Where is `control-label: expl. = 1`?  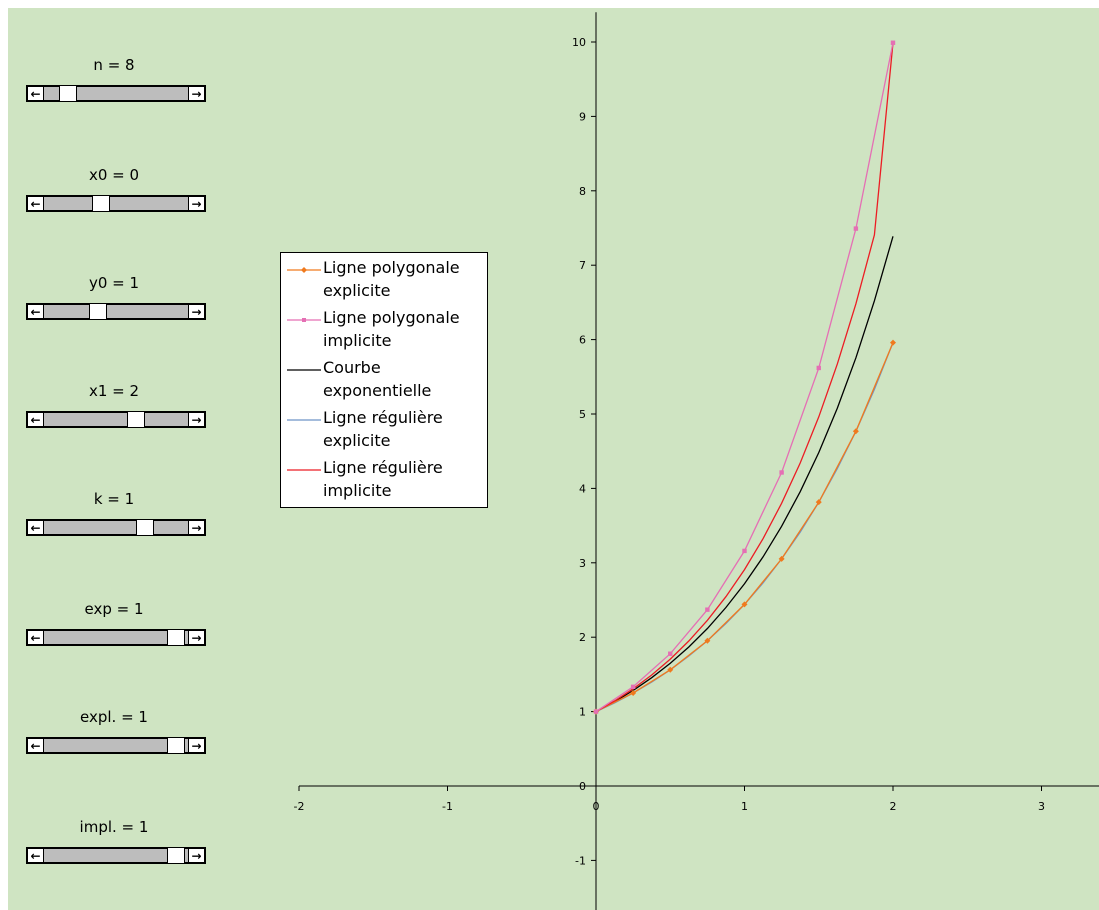 control-label: expl. = 1 is located at coordinates (114, 717).